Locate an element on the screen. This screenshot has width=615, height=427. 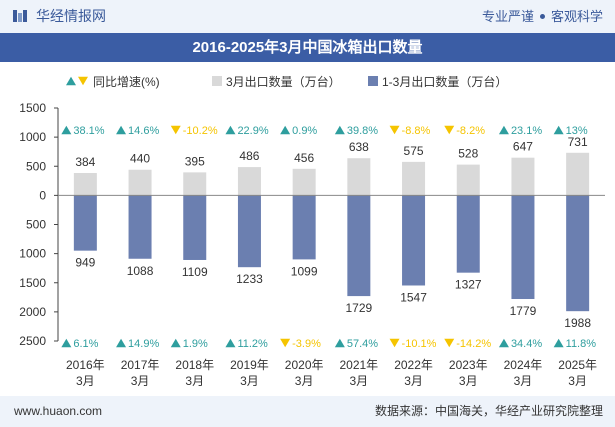
legend-label-yoy: 同比增速(%) is located at coordinates (126, 82).